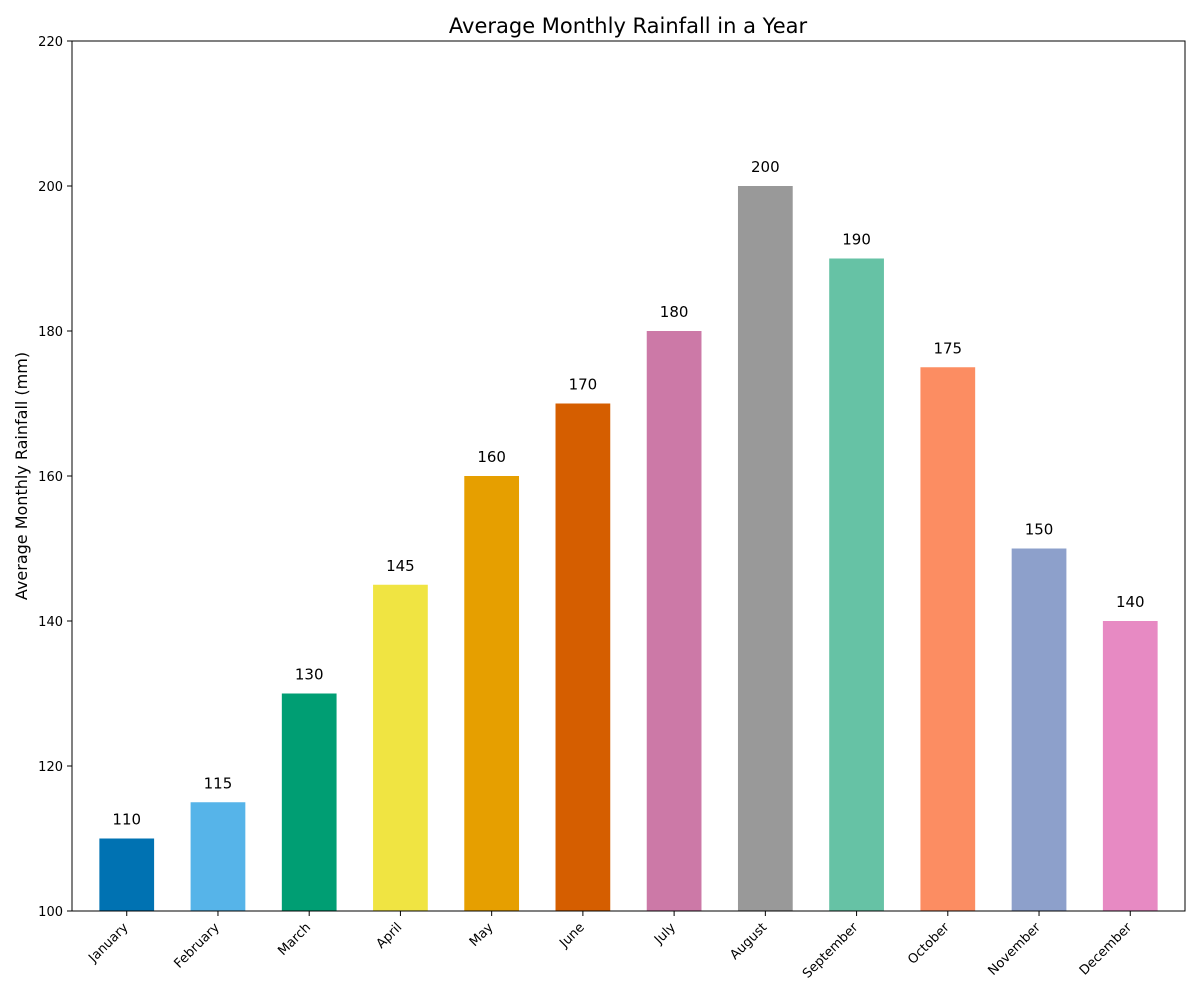 Image resolution: width=1200 pixels, height=1000 pixels. Describe the element at coordinates (126, 820) in the screenshot. I see `value-label-january: 110` at that location.